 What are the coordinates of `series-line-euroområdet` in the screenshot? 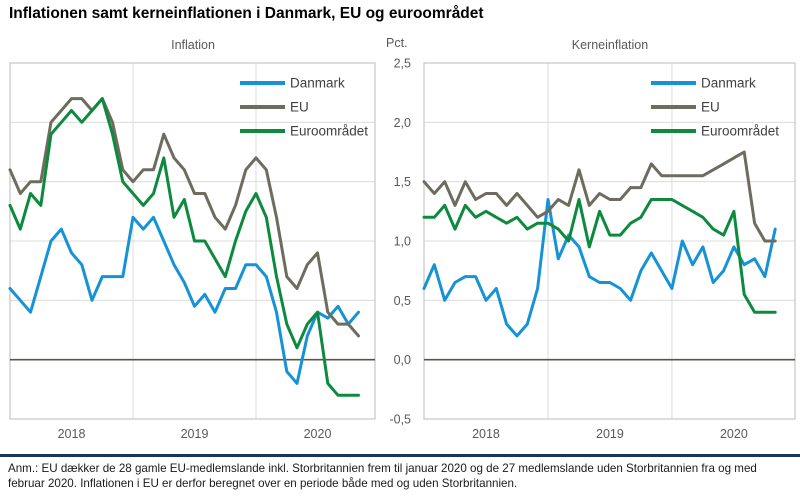 It's located at (599, 256).